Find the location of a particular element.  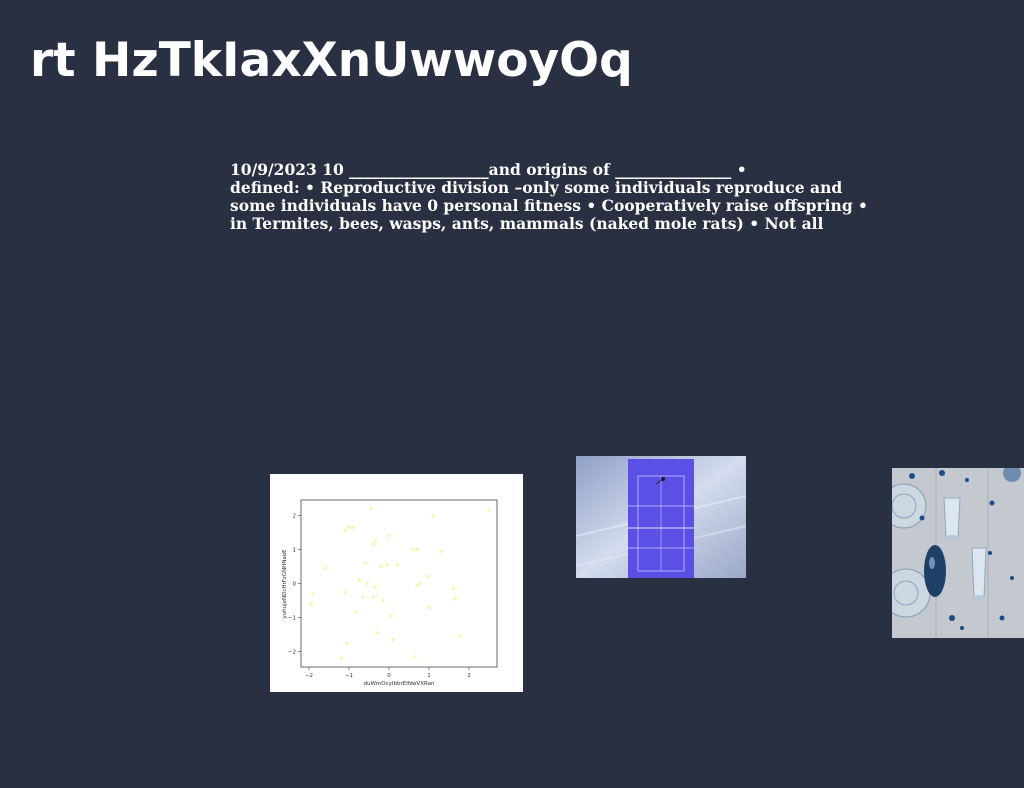

ticks-layer: −2 −1 0 1 2 −2 −1 0 1 2 is located at coordinates (379, 596).